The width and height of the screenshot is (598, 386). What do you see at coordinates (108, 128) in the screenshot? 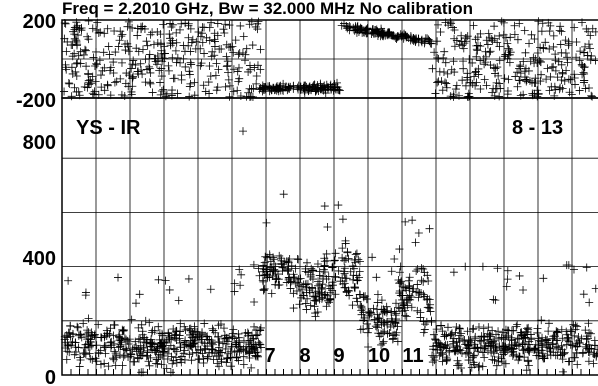
I see `baseline-label: YS - IR` at bounding box center [108, 128].